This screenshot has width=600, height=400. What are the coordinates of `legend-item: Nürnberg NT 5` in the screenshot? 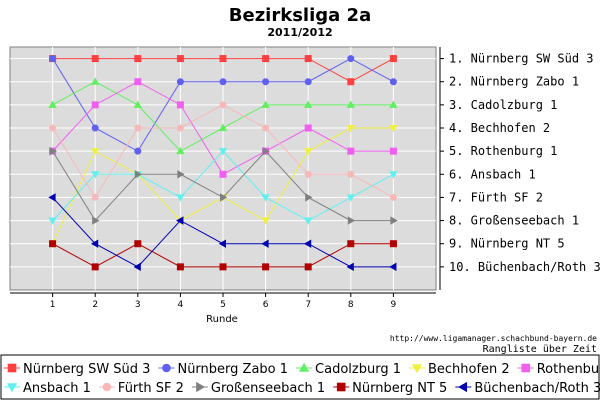 It's located at (390, 388).